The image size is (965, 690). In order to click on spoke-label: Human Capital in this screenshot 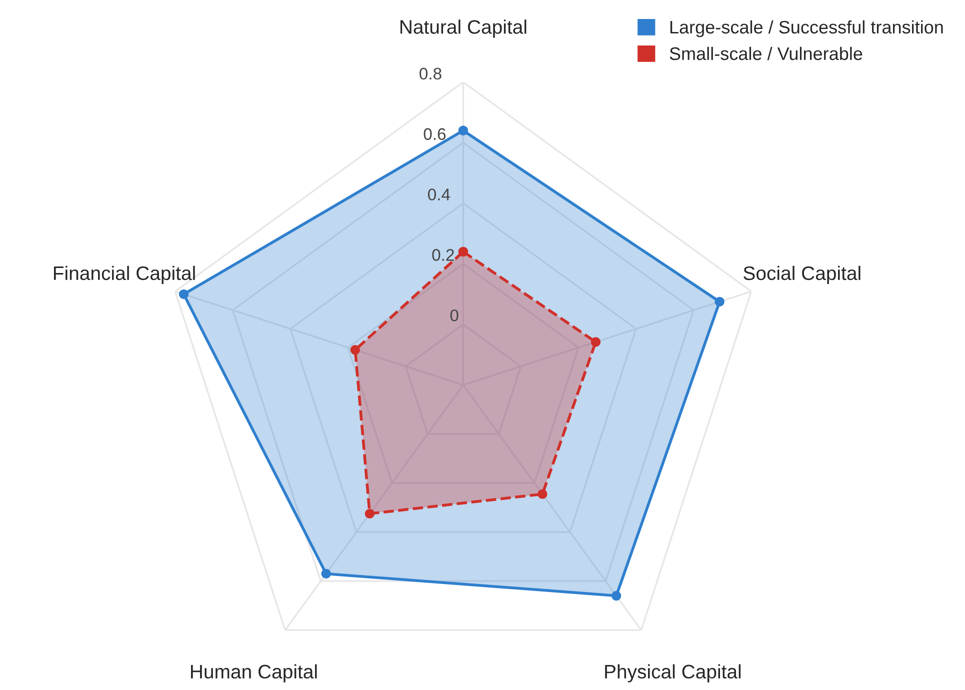, I will do `click(254, 673)`.